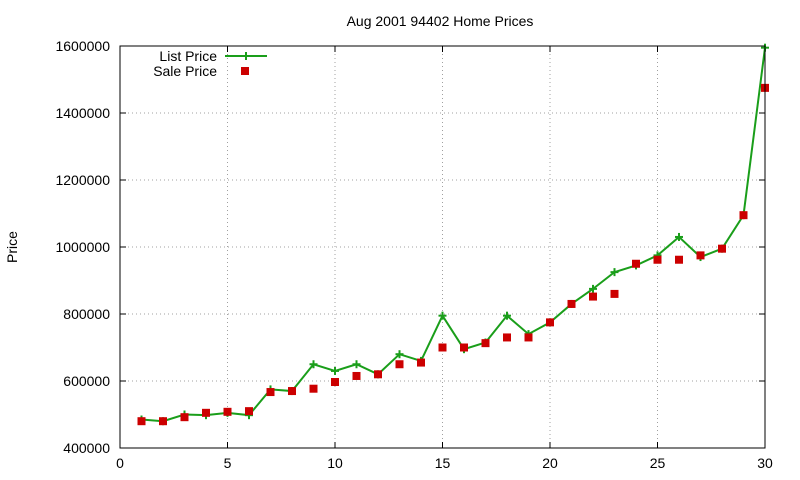  What do you see at coordinates (82, 113) in the screenshot?
I see `y-tick-label: 1400000` at bounding box center [82, 113].